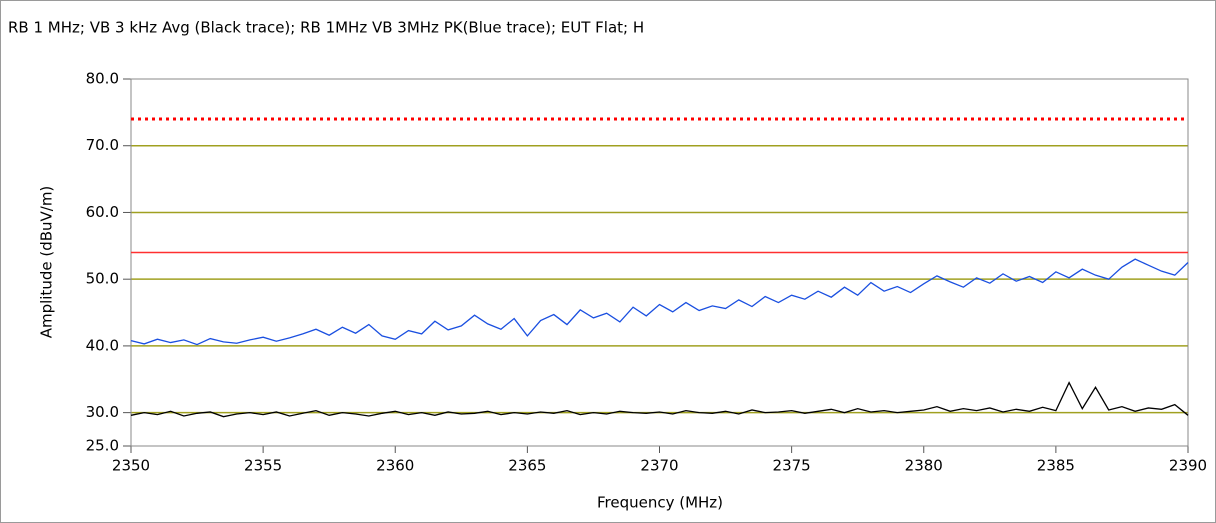  Describe the element at coordinates (102, 145) in the screenshot. I see `y-tick-label: 70.0` at that location.